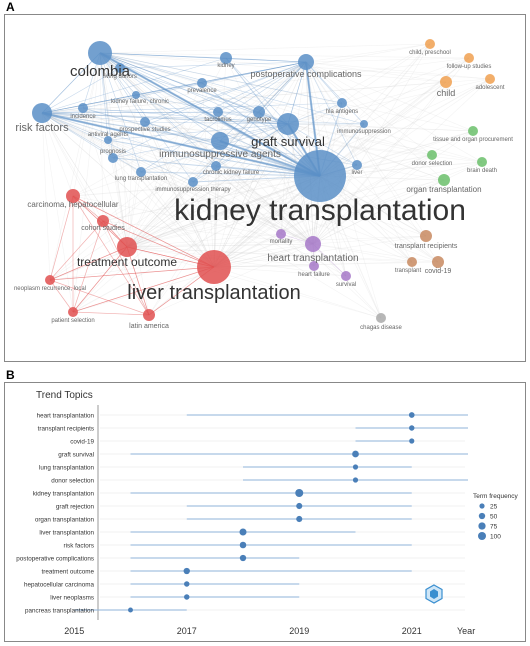 The height and width of the screenshot is (646, 530). Describe the element at coordinates (494, 527) in the screenshot. I see `legend-size-label: 75` at that location.